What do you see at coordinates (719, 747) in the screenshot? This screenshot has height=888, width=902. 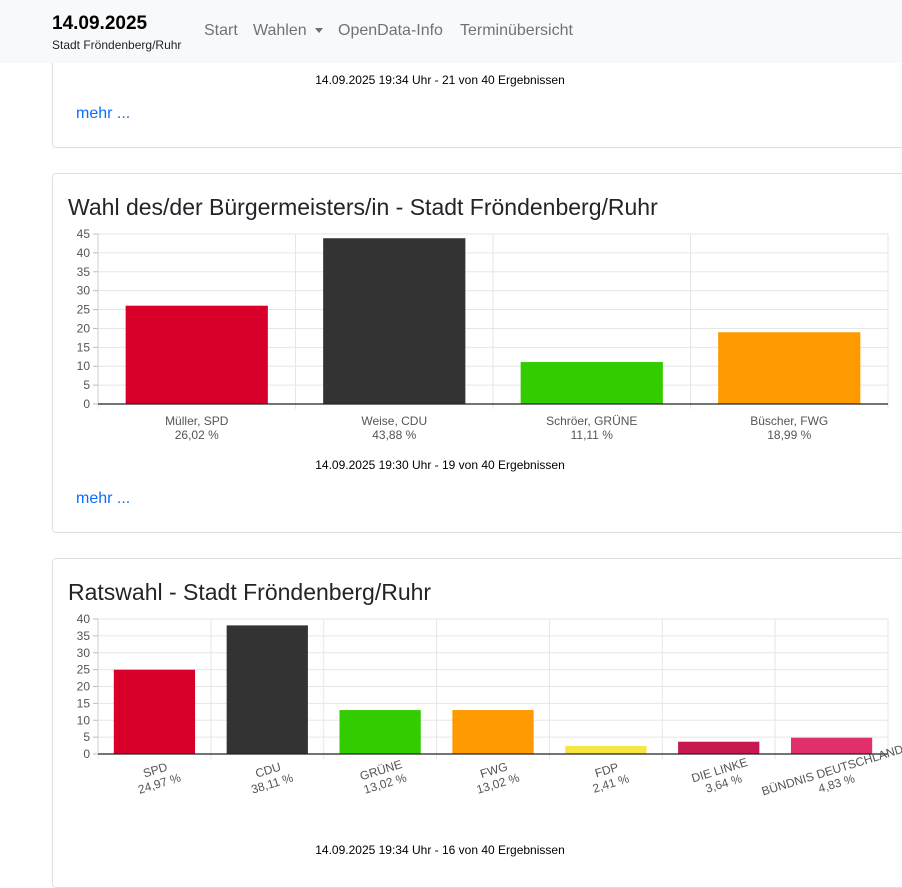 I see `bar-die-linke` at bounding box center [719, 747].